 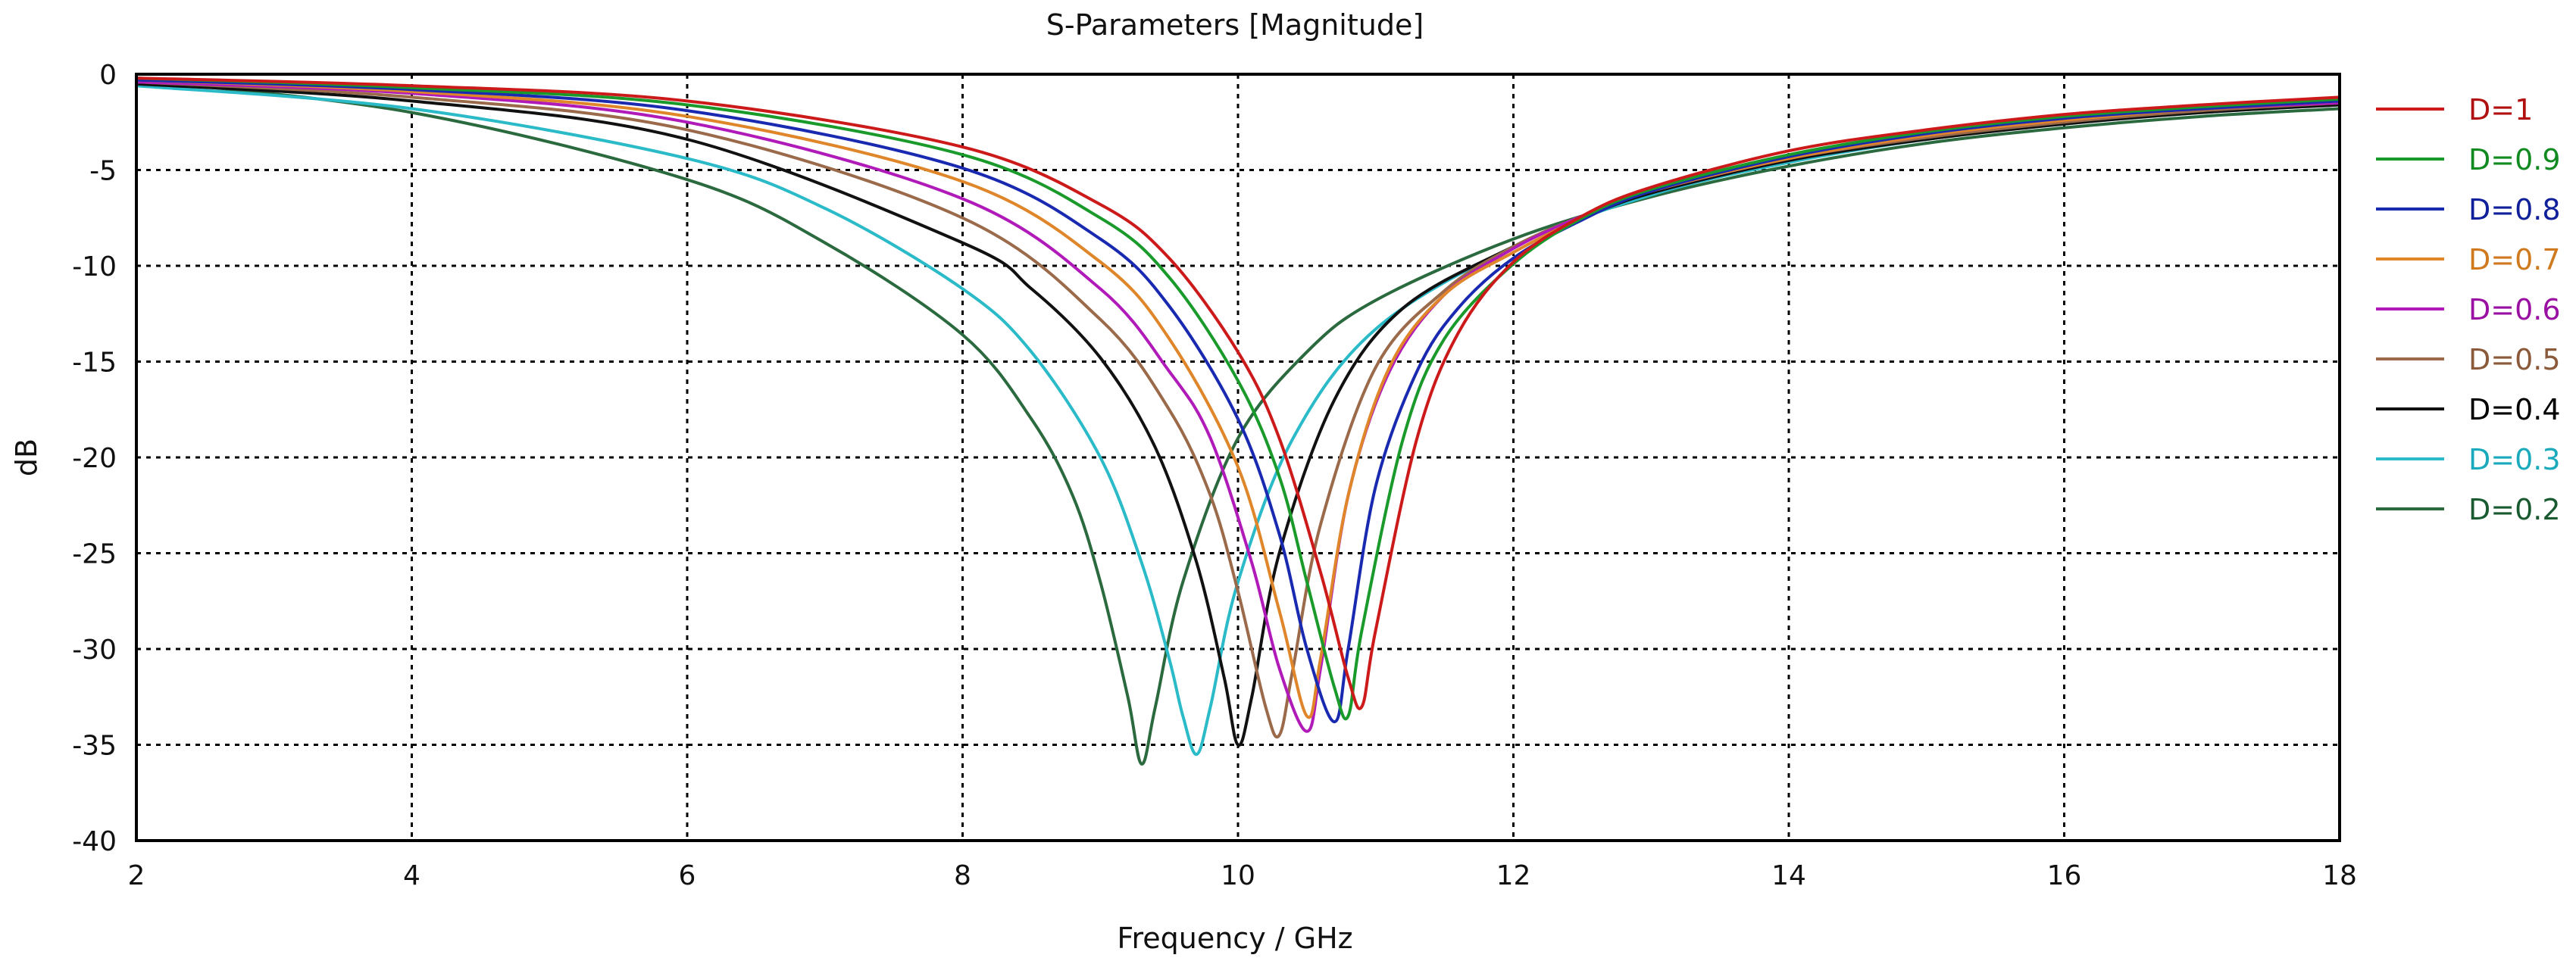 I want to click on x-tick-label: 14, so click(x=1788, y=875).